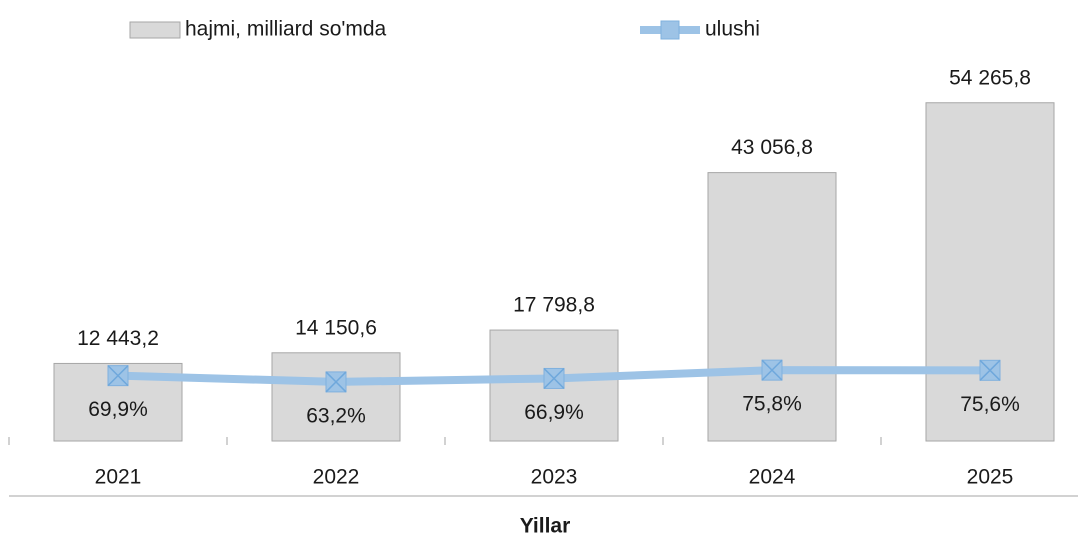 Image resolution: width=1091 pixels, height=543 pixels. I want to click on legend-label: hajmi, milliard so'mda, so click(286, 29).